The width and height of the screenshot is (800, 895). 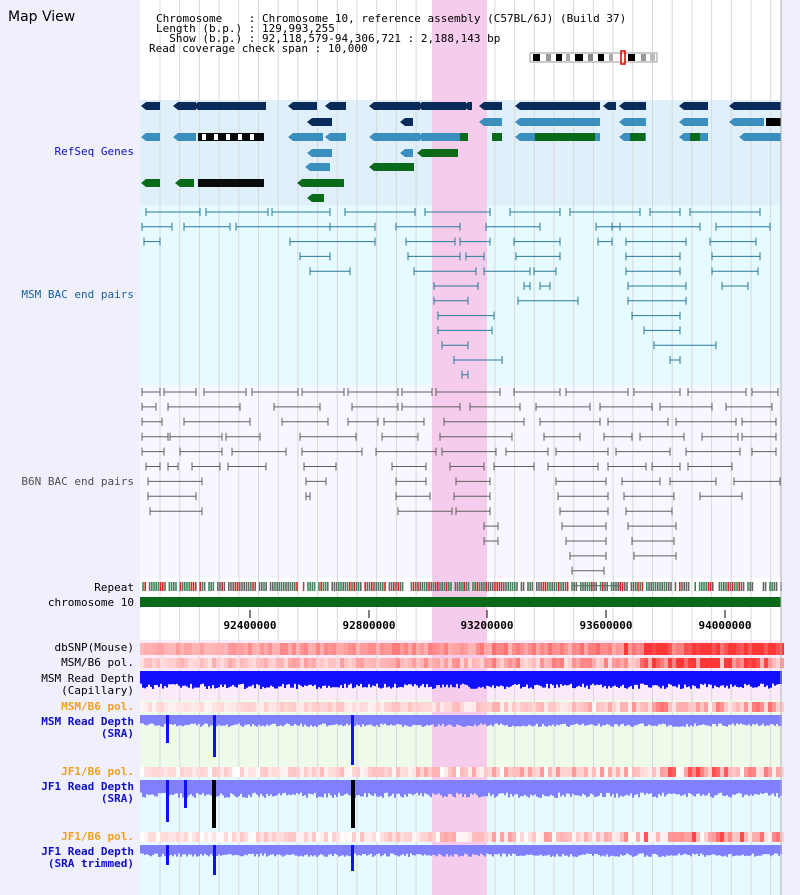 What do you see at coordinates (90, 602) in the screenshot?
I see `track-label-chromosome: chromosome 10` at bounding box center [90, 602].